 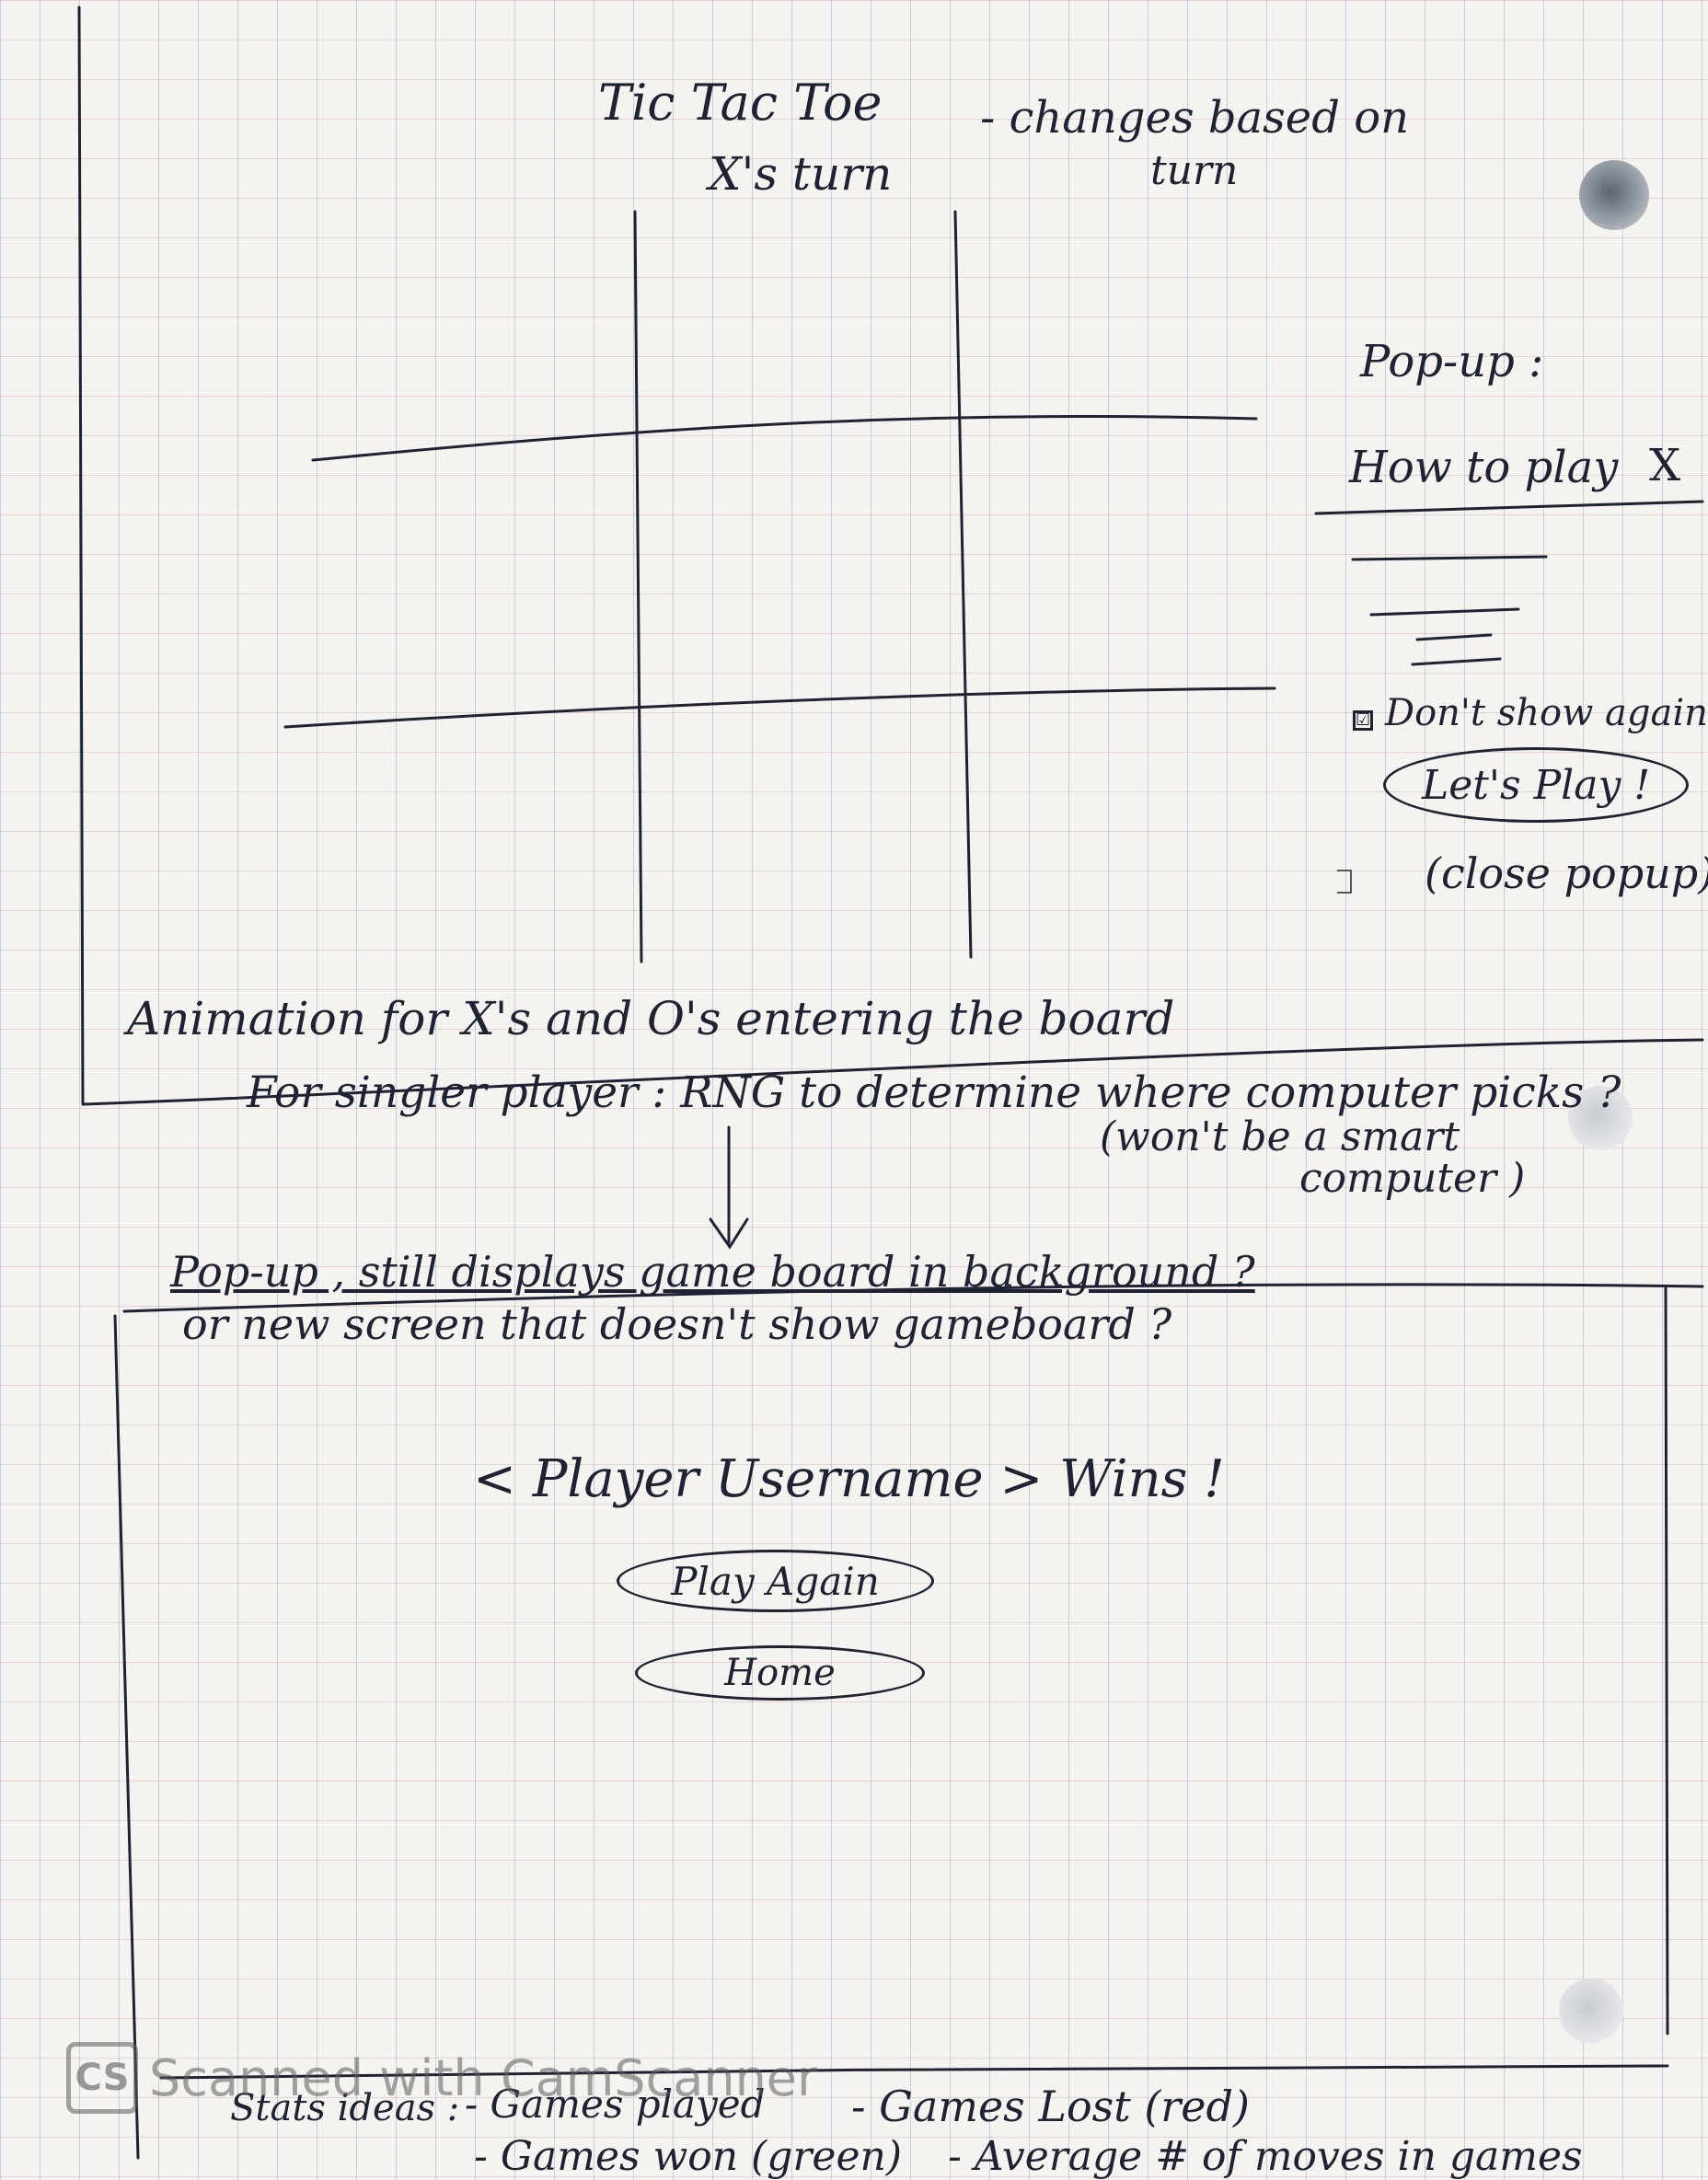 What do you see at coordinates (1484, 468) in the screenshot?
I see `popup-title: How to play` at bounding box center [1484, 468].